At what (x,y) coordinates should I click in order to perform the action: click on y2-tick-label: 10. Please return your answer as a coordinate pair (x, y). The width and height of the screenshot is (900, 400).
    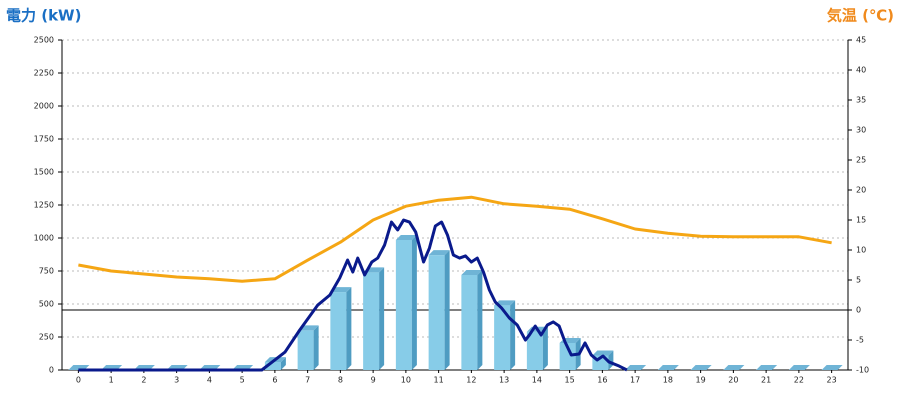
    Looking at the image, I should click on (861, 250).